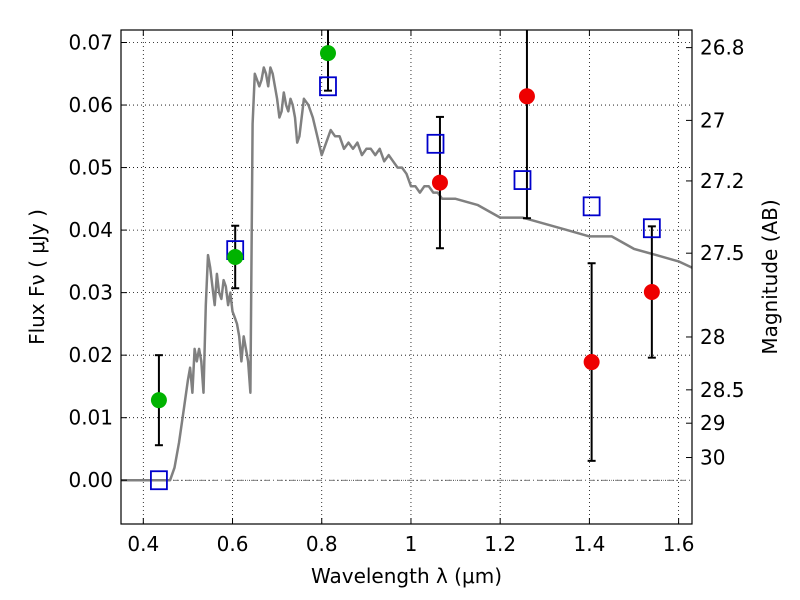  What do you see at coordinates (90, 293) in the screenshot?
I see `y-tick-label: 0.03` at bounding box center [90, 293].